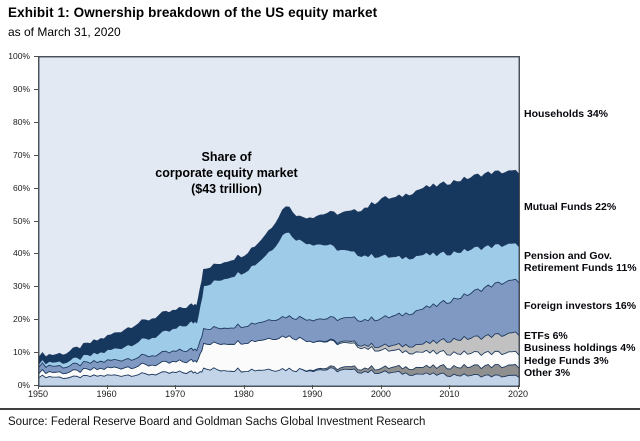 This screenshot has width=640, height=441. Describe the element at coordinates (38, 394) in the screenshot. I see `x-tick-label: 1950` at that location.